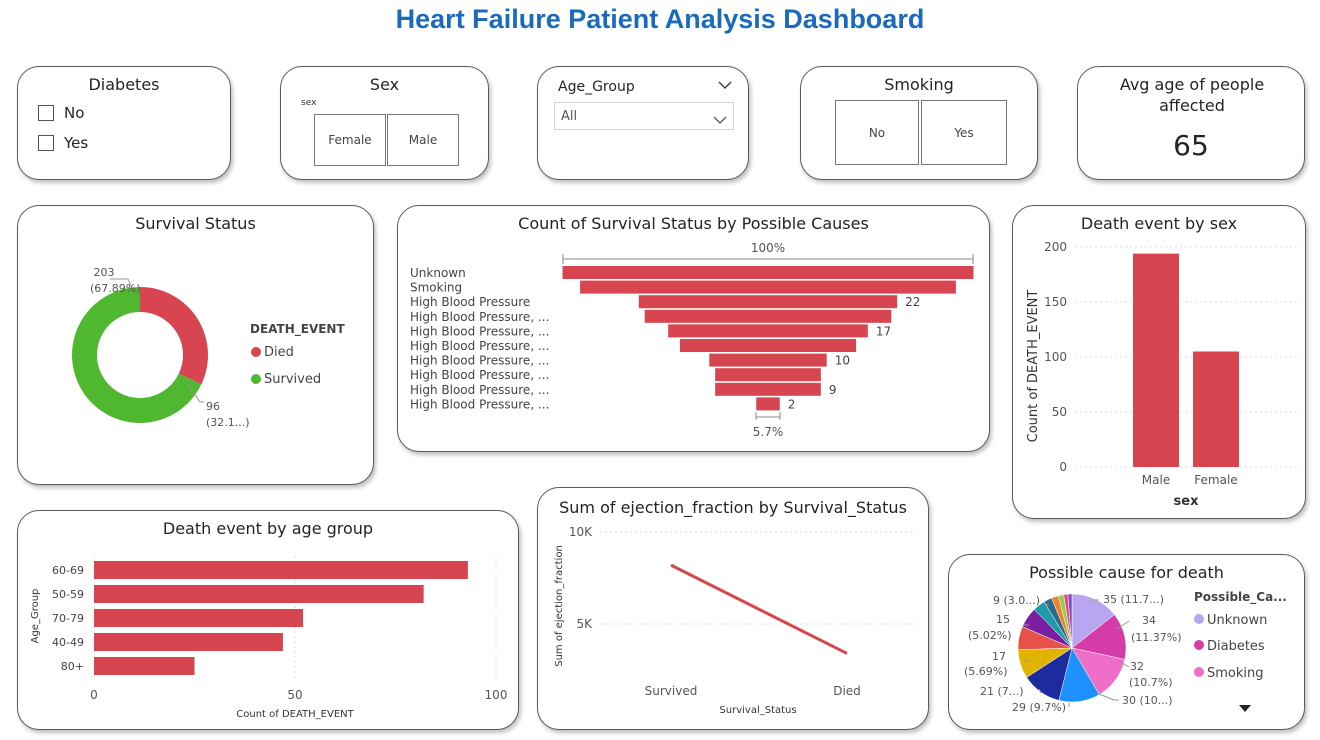 Image resolution: width=1320 pixels, height=740 pixels. I want to click on sex-ytick-label: 50, so click(1059, 412).